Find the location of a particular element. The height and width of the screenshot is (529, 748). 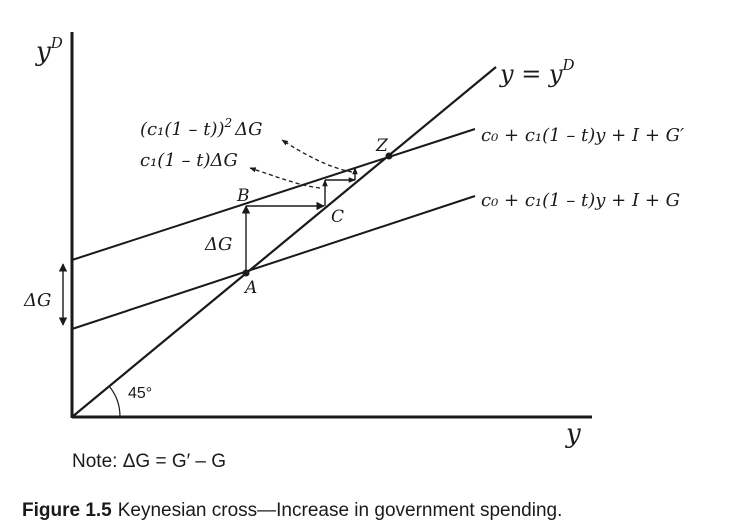

point-c-label: C is located at coordinates (337, 217).